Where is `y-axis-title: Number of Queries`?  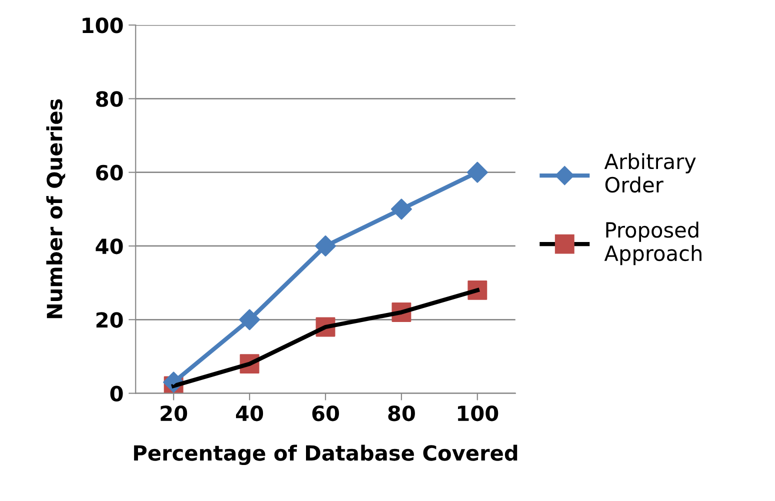 y-axis-title: Number of Queries is located at coordinates (56, 208).